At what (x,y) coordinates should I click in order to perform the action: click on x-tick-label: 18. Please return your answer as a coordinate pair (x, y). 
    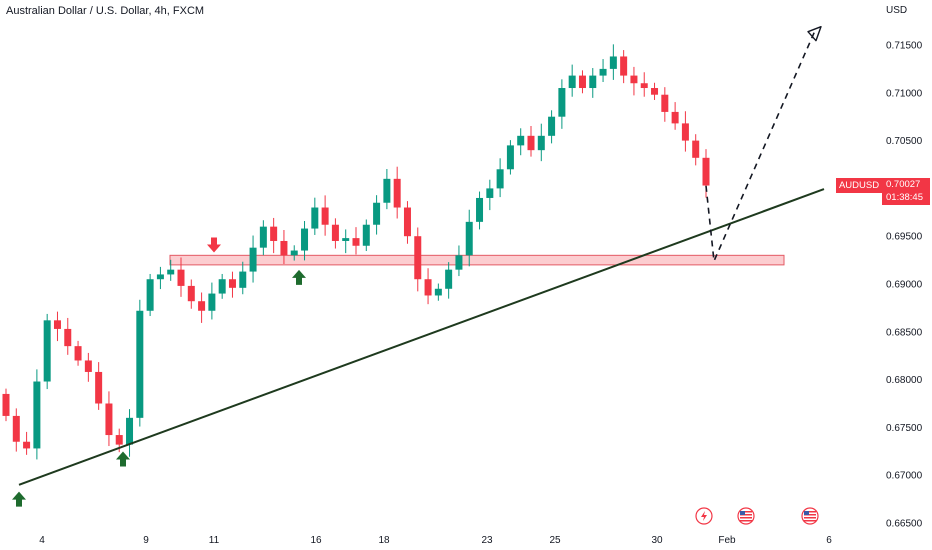
    Looking at the image, I should click on (384, 540).